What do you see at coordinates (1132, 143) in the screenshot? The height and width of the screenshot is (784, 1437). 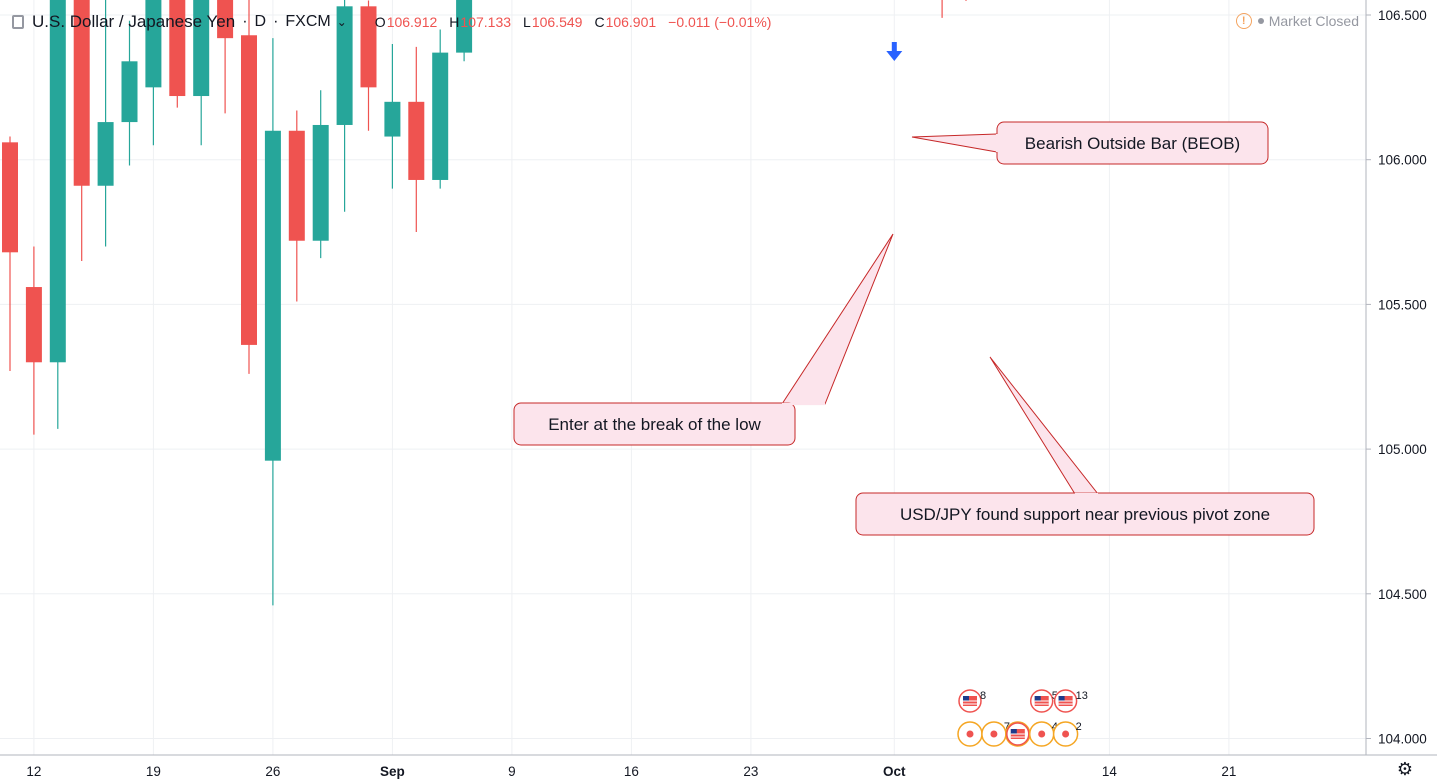 I see `callout-text: Bearish Outside Bar (BEOB)` at bounding box center [1132, 143].